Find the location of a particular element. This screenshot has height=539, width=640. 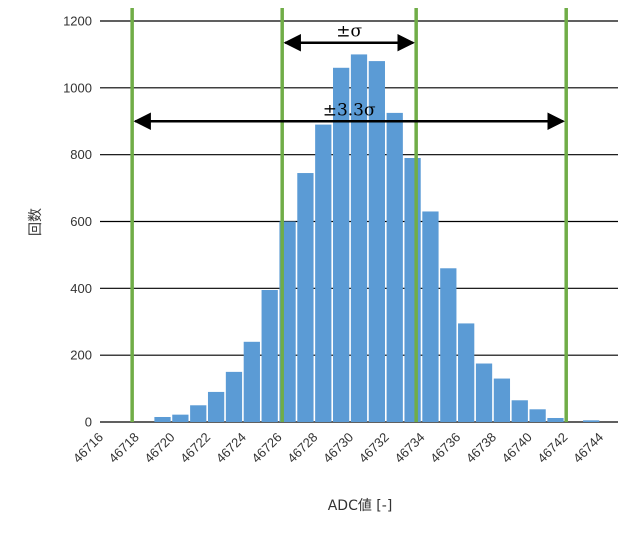

x-tick-label: 46730 is located at coordinates (338, 448).